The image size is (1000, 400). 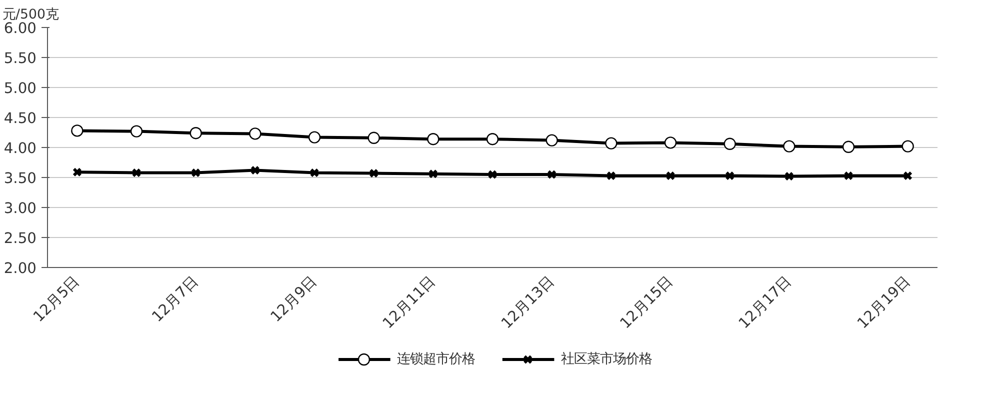 I want to click on x-tick-label: 12月11日, so click(x=410, y=302).